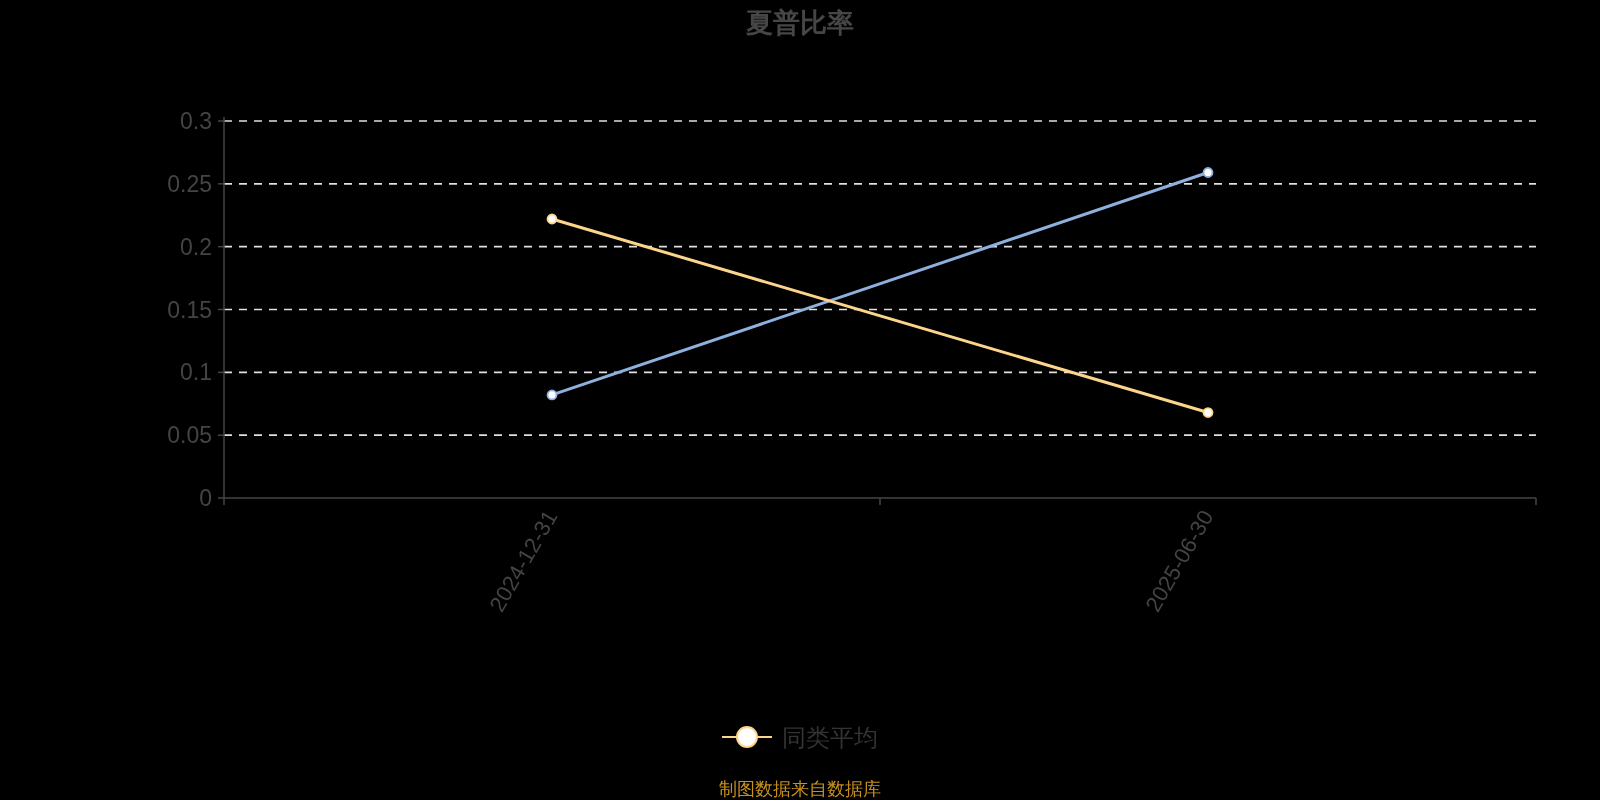  What do you see at coordinates (189, 435) in the screenshot?
I see `y-tick-label: 0.05` at bounding box center [189, 435].